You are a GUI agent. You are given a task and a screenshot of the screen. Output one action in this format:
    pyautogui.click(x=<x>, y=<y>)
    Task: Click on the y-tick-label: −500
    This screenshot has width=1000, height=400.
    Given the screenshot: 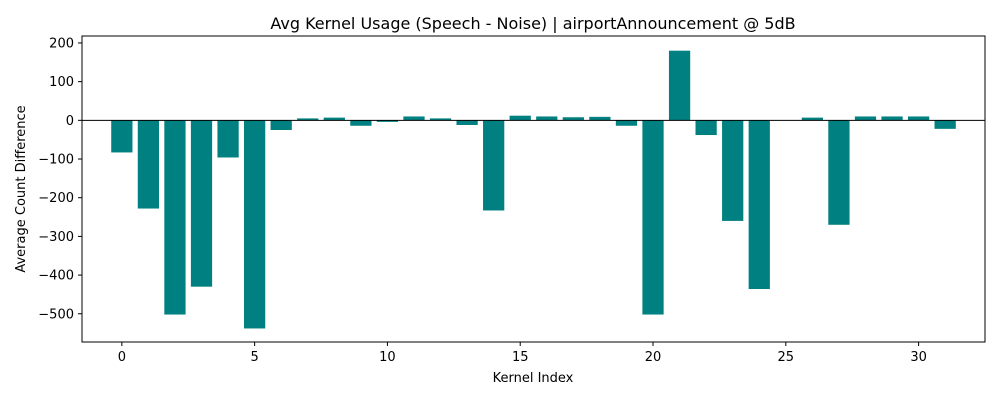 What is the action you would take?
    pyautogui.click(x=56, y=314)
    